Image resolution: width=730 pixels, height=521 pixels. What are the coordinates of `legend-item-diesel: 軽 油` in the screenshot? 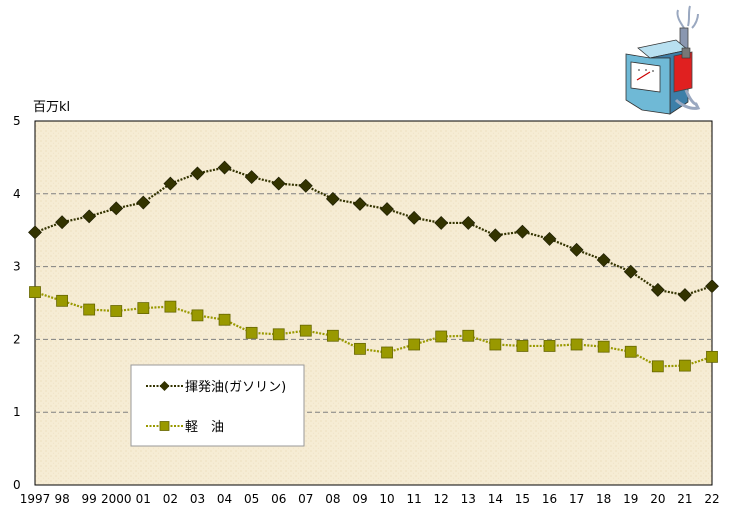 It's located at (185, 427).